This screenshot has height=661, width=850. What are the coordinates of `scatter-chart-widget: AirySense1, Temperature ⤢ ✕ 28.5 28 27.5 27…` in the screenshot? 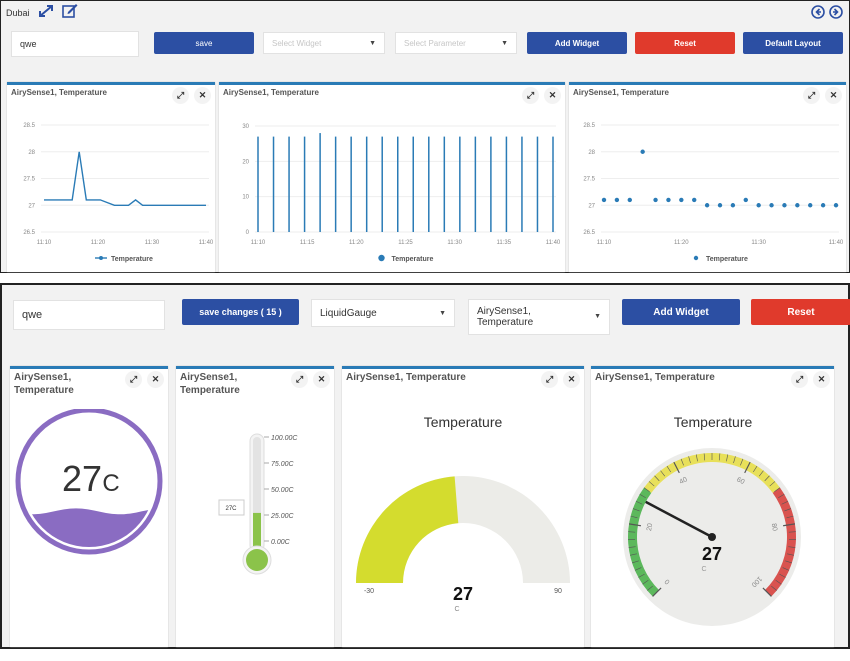 It's located at (707, 177).